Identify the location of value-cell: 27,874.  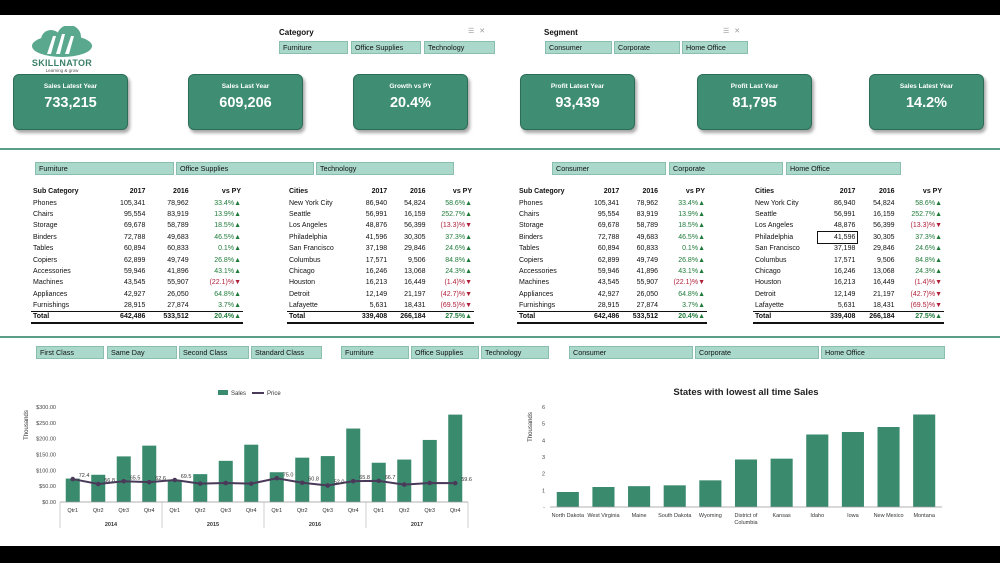
(647, 305).